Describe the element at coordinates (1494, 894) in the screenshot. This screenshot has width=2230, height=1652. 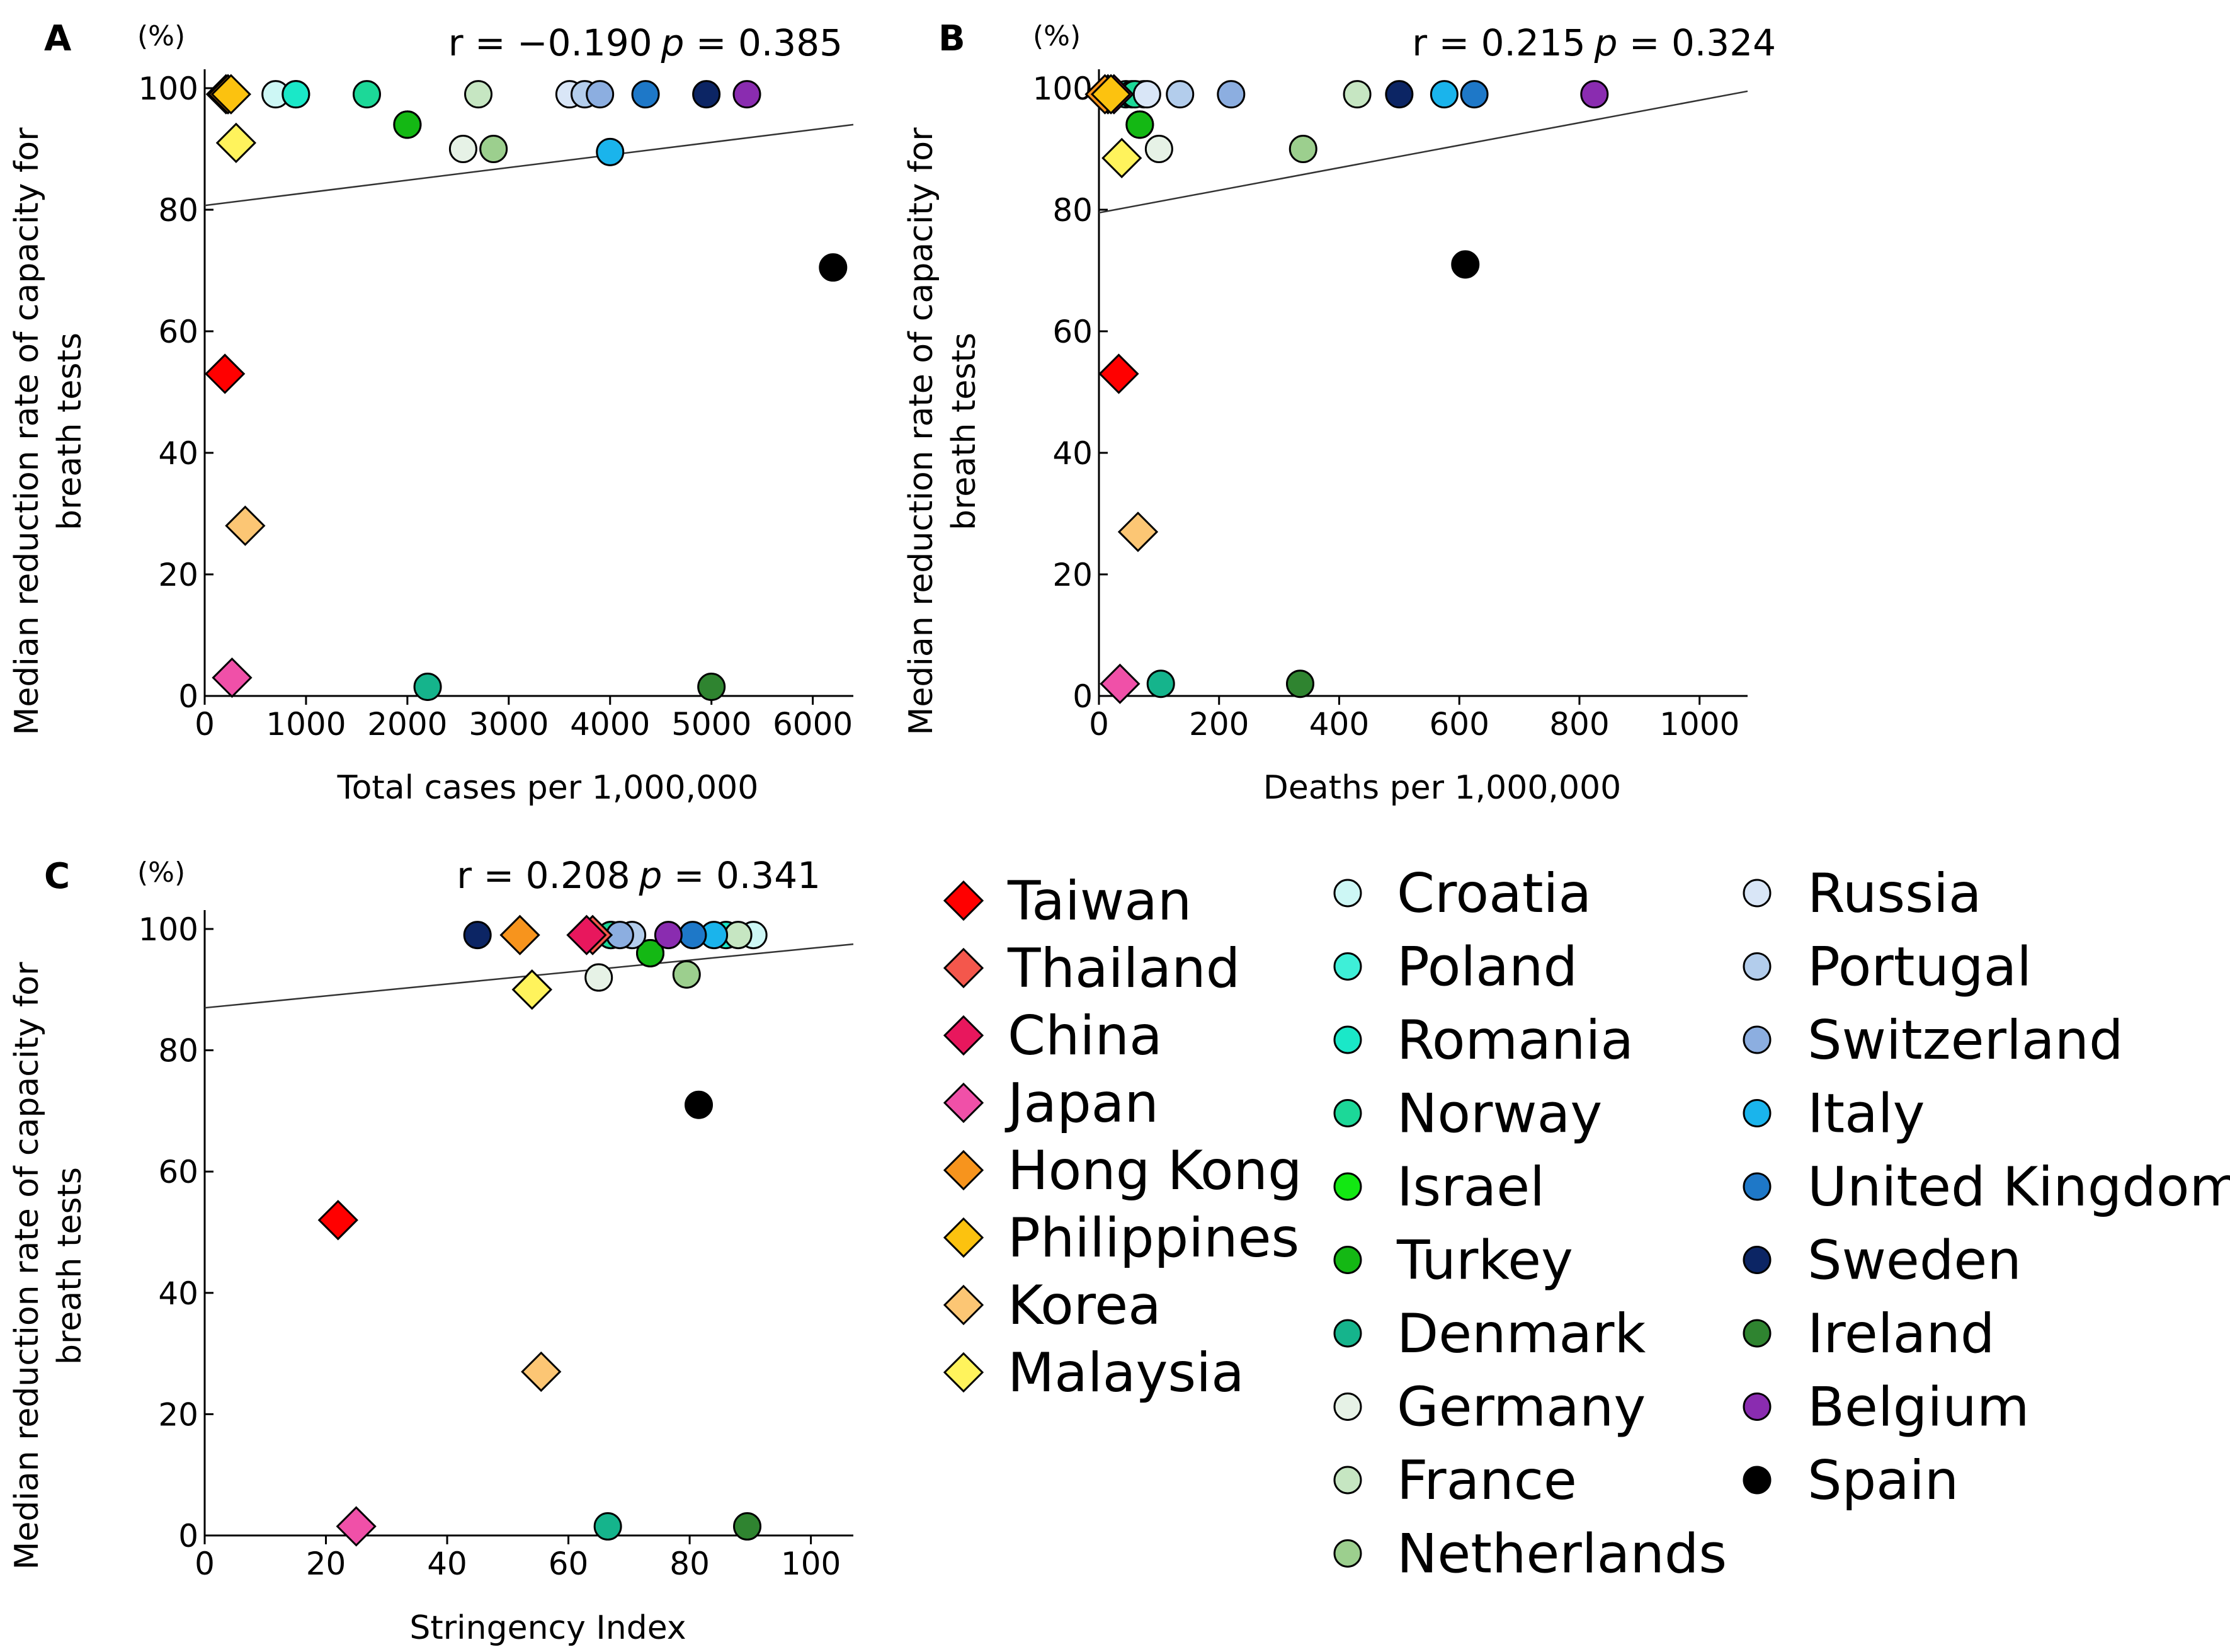
I see `legend-label-croatia: Croatia` at that location.